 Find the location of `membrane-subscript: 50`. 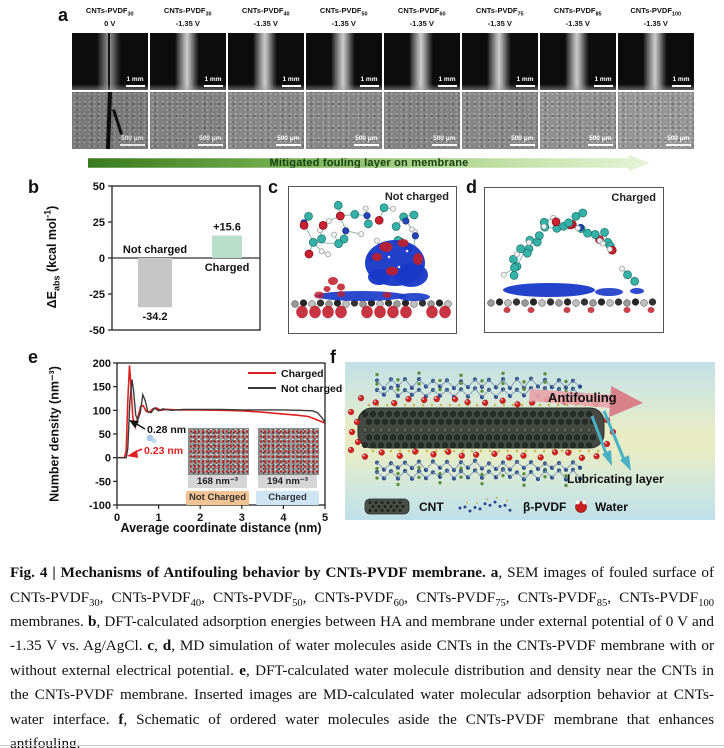

membrane-subscript: 50 is located at coordinates (364, 14).